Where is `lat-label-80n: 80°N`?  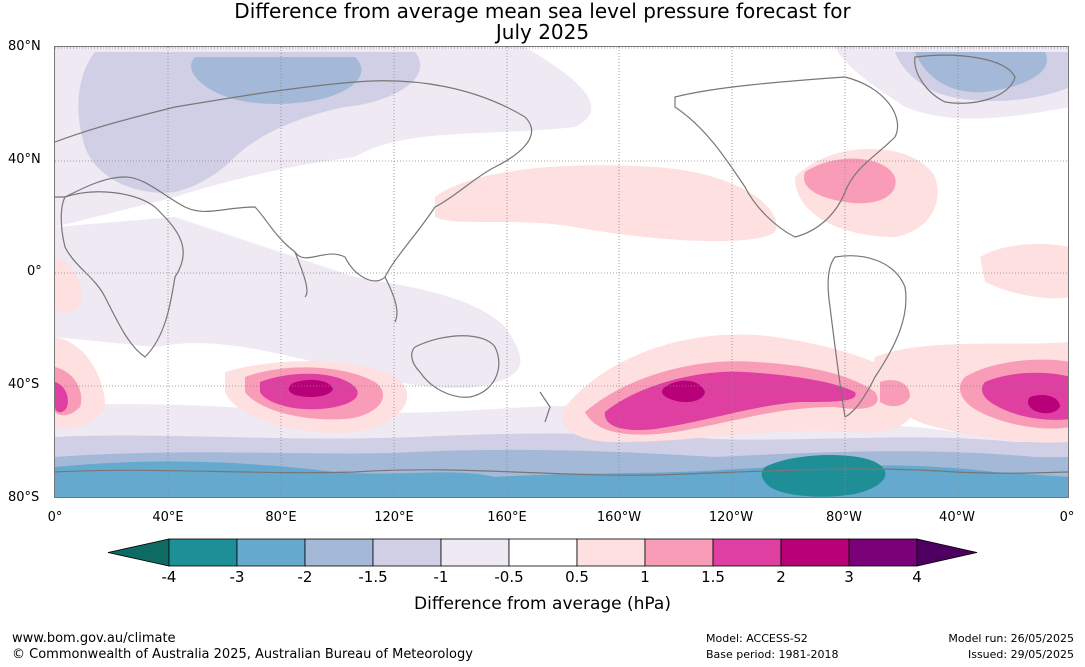 lat-label-80n: 80°N is located at coordinates (24, 46).